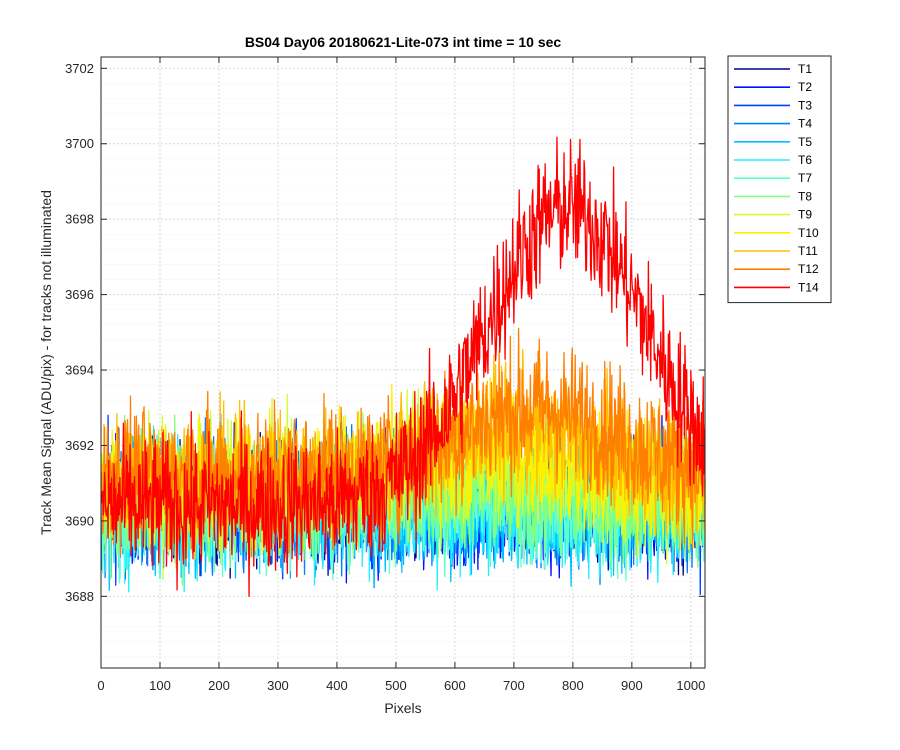 The height and width of the screenshot is (750, 900). Describe the element at coordinates (805, 105) in the screenshot. I see `legend-label-t3: T3` at that location.